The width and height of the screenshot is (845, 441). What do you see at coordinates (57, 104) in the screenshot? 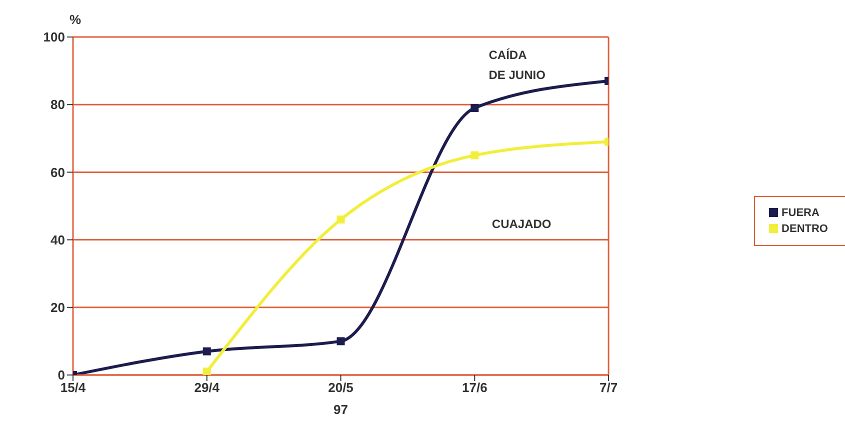
I see `y-tick-label: 80` at bounding box center [57, 104].